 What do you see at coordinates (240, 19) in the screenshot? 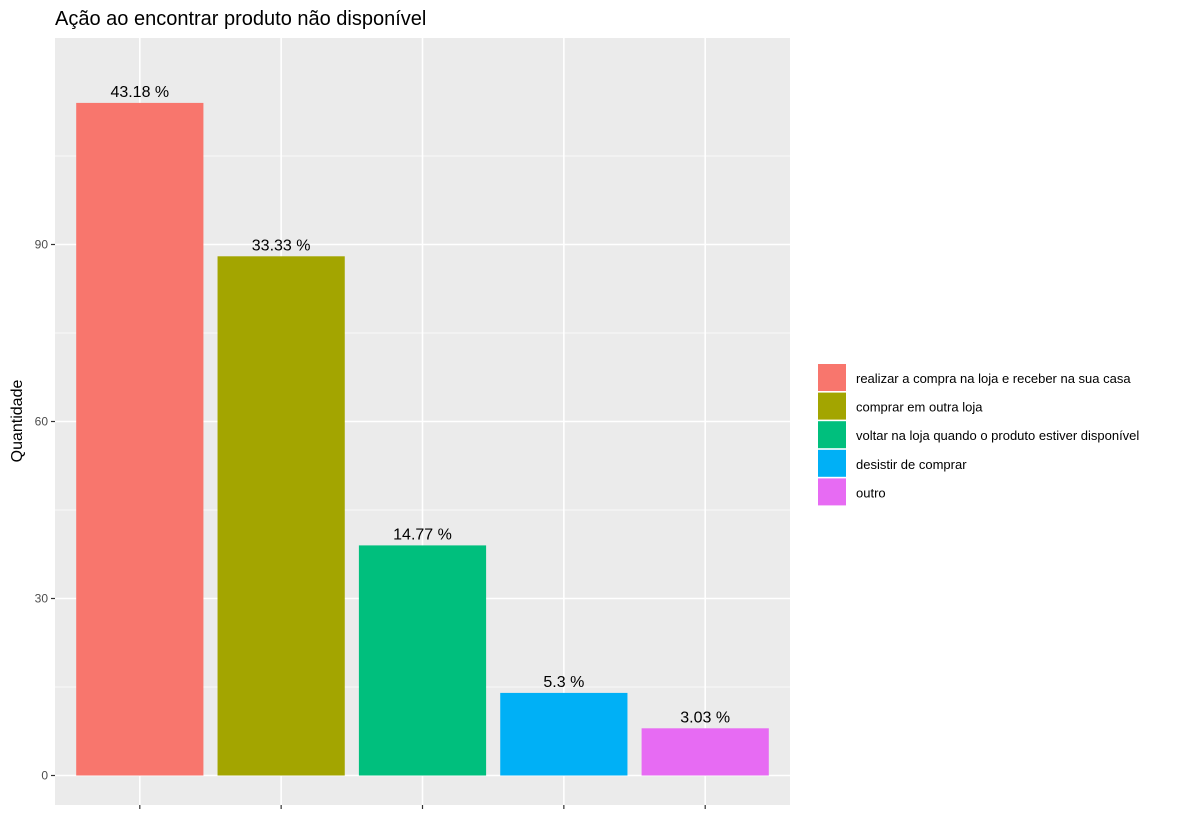
I see `chart-title: Ação ao encontrar produto não disponível` at bounding box center [240, 19].